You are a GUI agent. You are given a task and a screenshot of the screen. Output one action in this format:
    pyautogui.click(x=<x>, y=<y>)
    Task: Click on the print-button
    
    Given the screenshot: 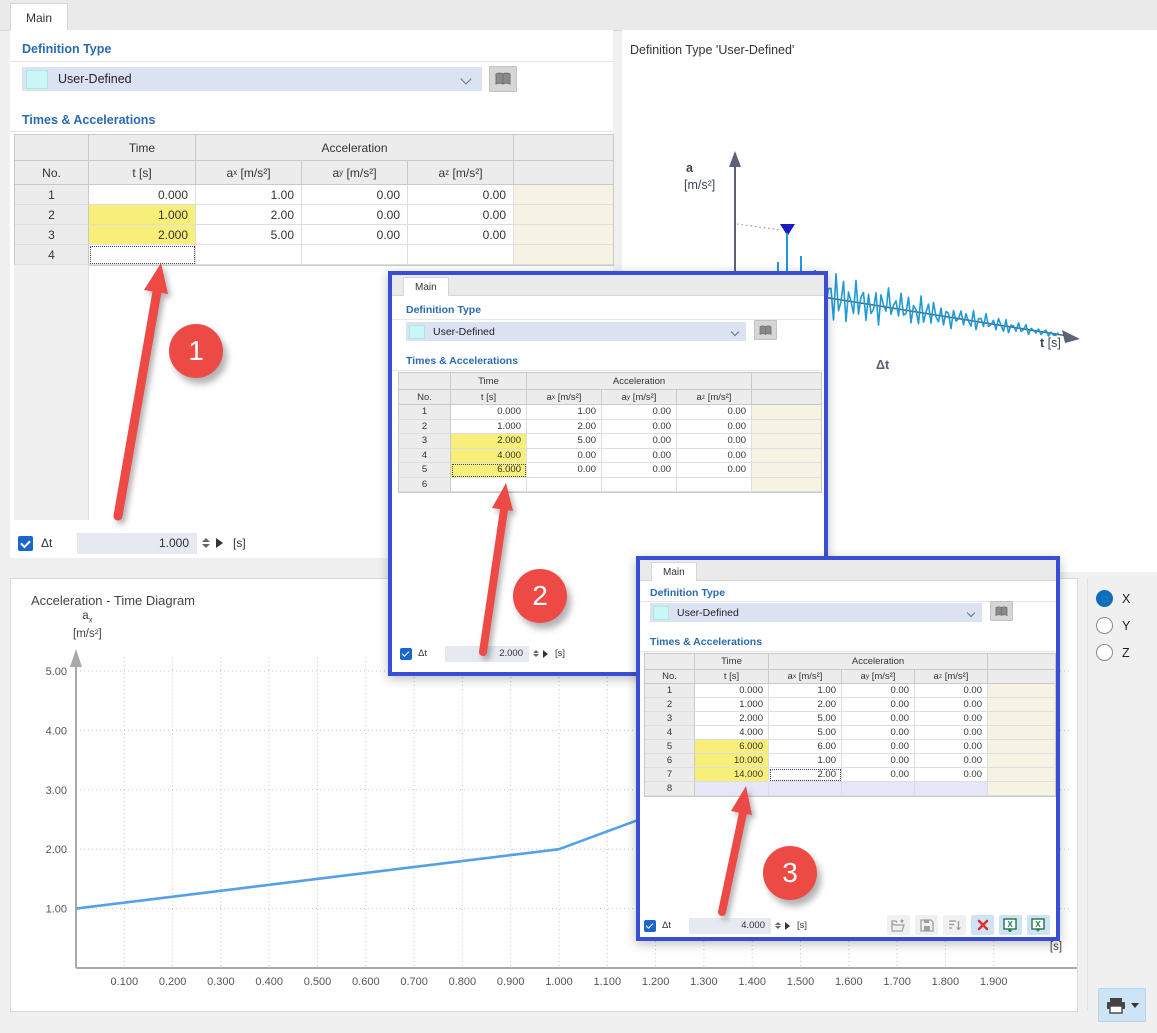 What is the action you would take?
    pyautogui.click(x=1122, y=1005)
    